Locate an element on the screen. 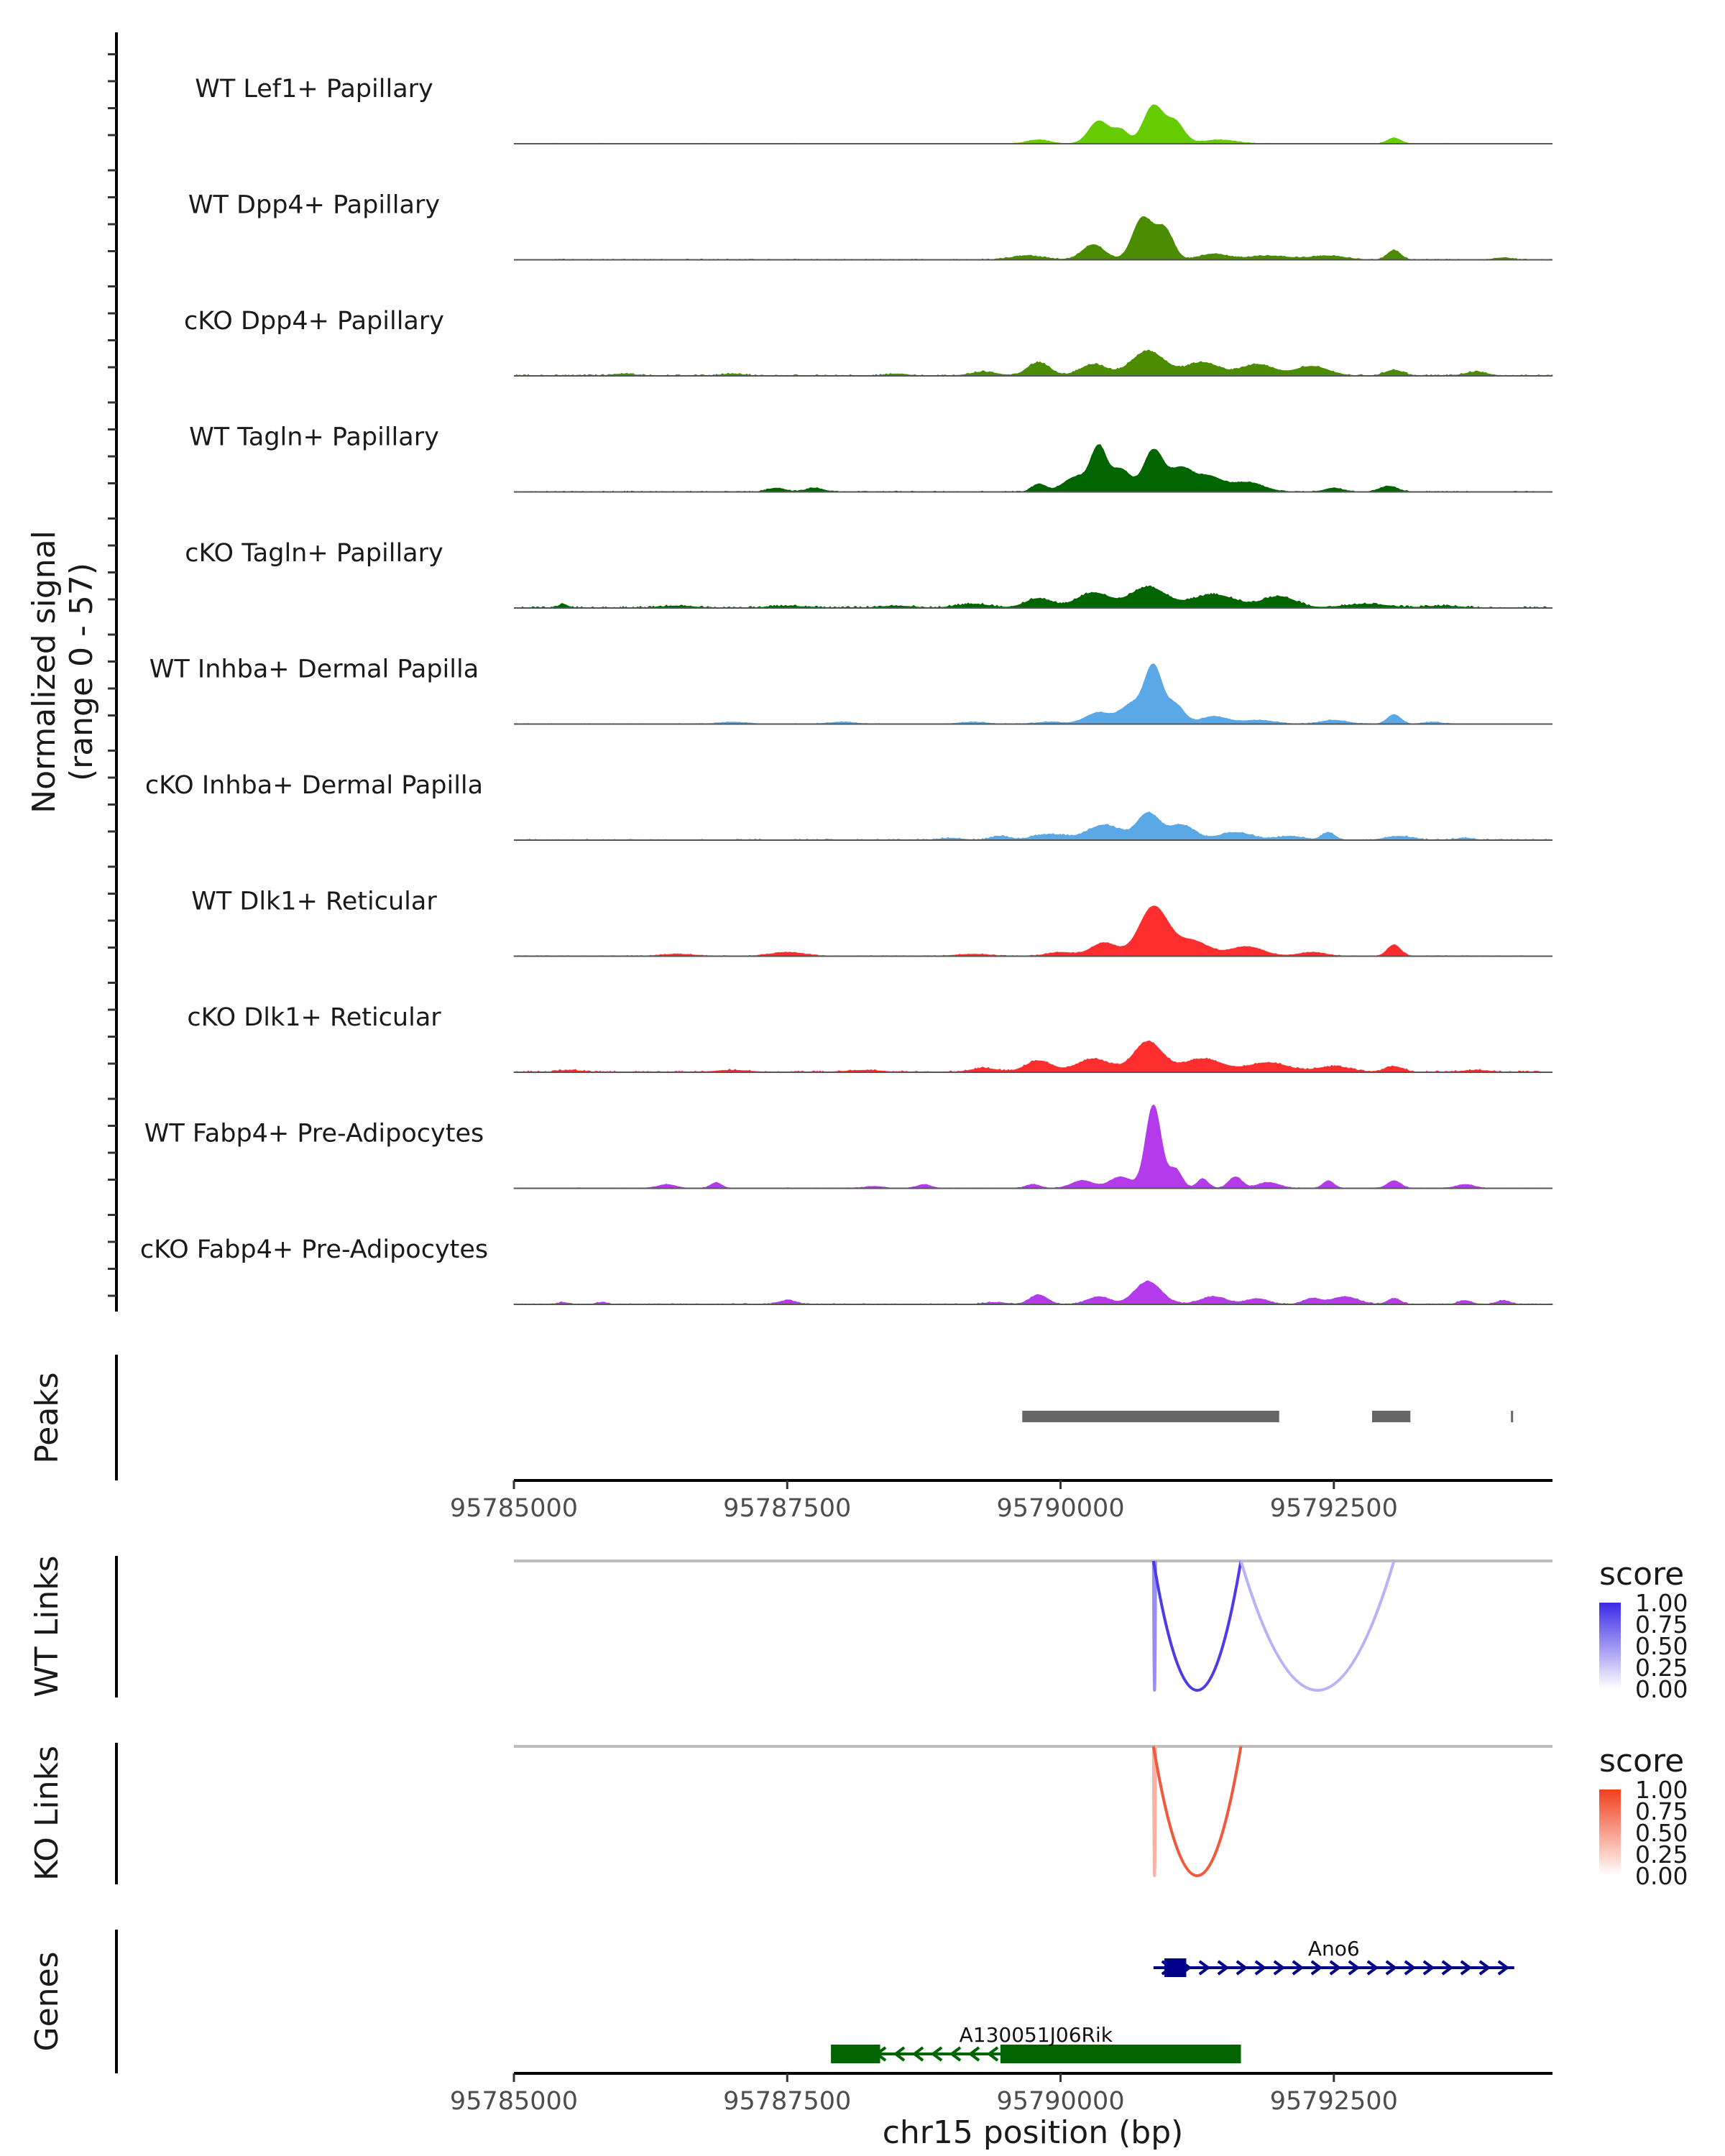 Image resolution: width=1725 pixels, height=2156 pixels. coverage-track: WT Fabp4+ Pre-Adipocytes is located at coordinates (848, 1146).